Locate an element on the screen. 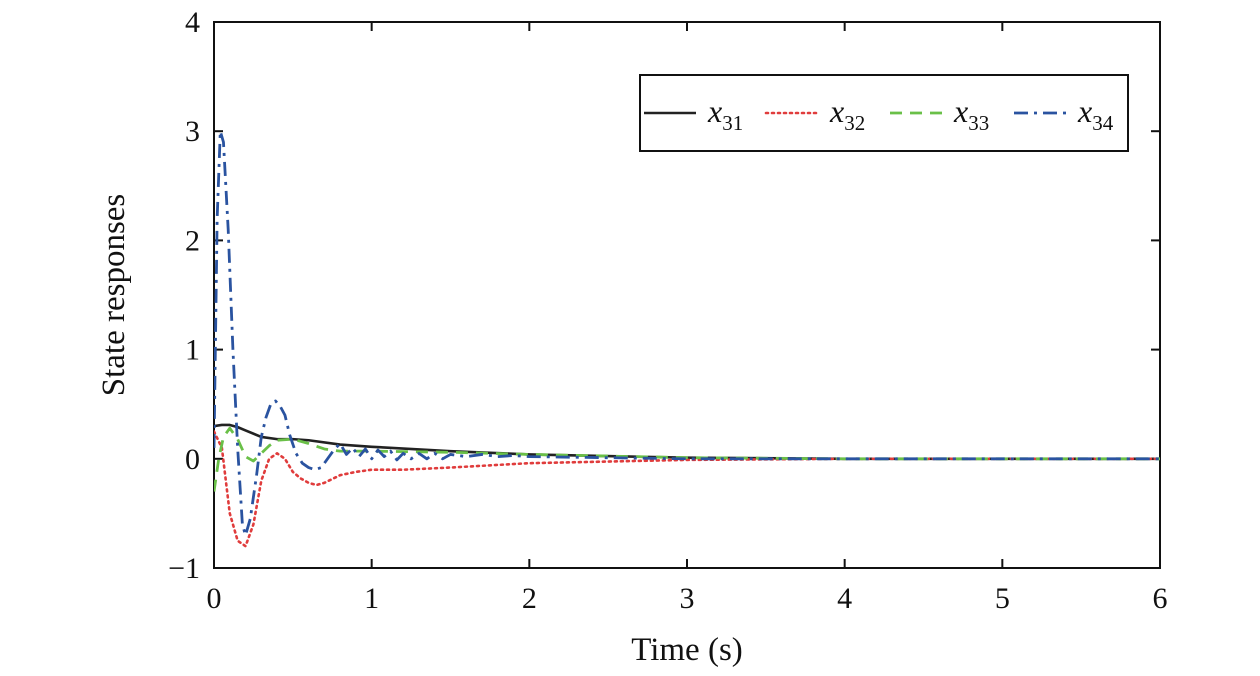 This screenshot has height=676, width=1260. legend-label-x33: x33 is located at coordinates (971, 114).